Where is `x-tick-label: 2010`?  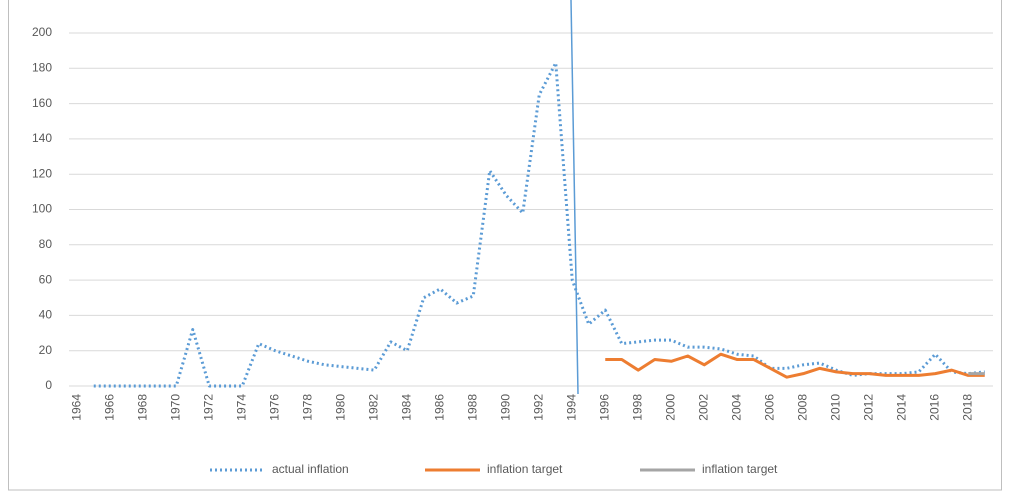
x-tick-label: 2010 is located at coordinates (835, 407).